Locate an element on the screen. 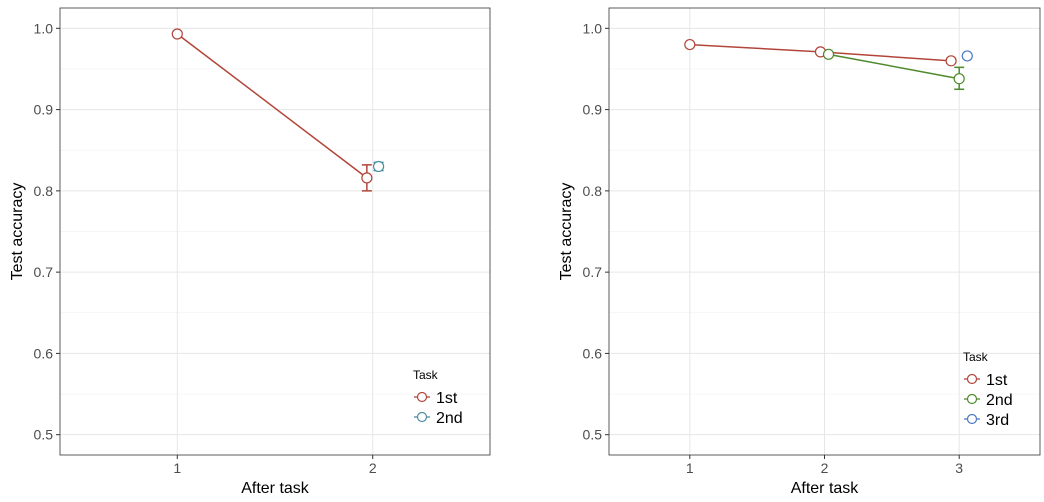 The height and width of the screenshot is (502, 1044). legend: Task 1st 2nd is located at coordinates (438, 397).